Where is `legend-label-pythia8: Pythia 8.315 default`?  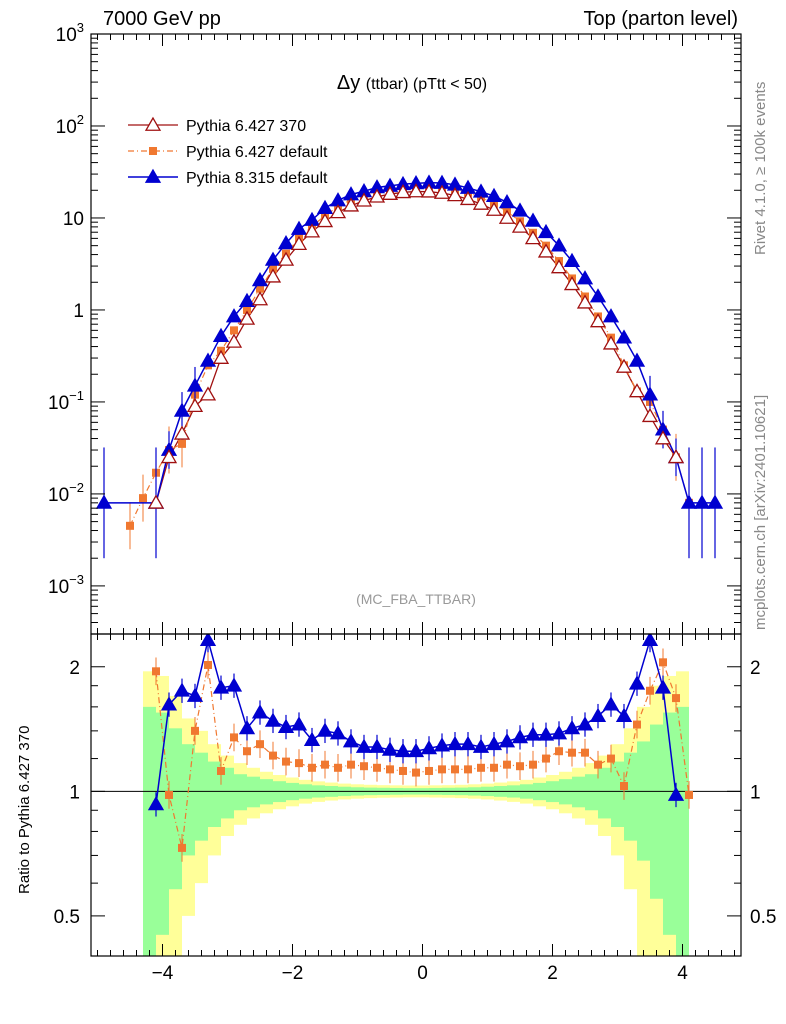
legend-label-pythia8: Pythia 8.315 default is located at coordinates (257, 178).